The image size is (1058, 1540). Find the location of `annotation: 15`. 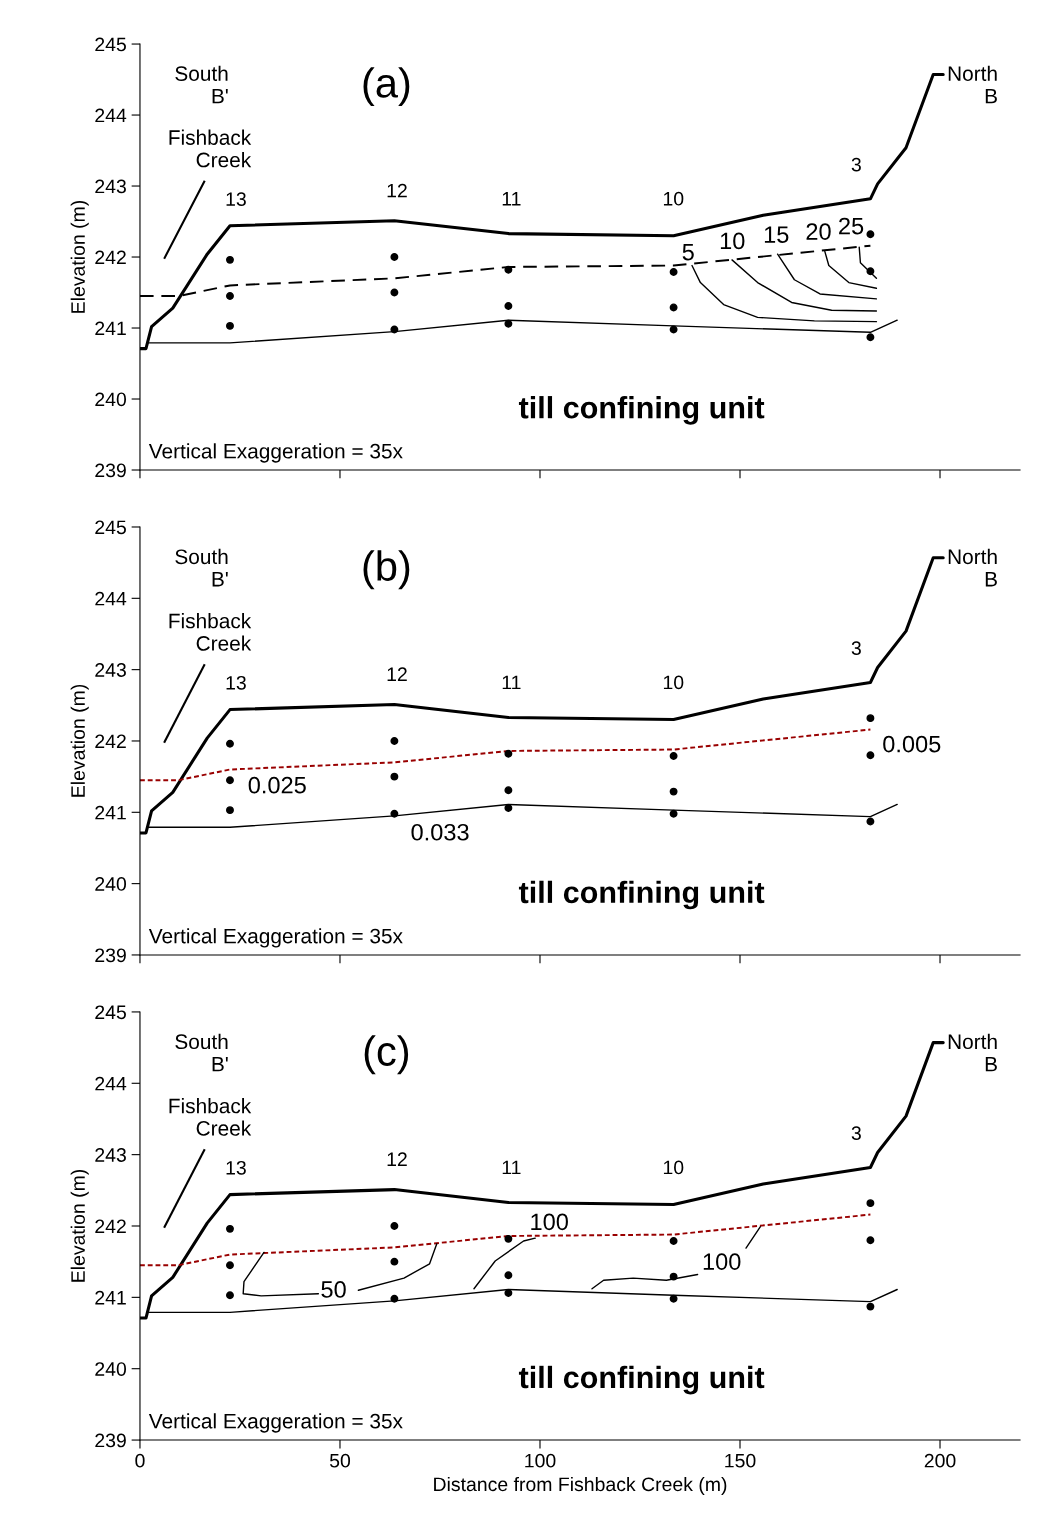

annotation: 15 is located at coordinates (776, 234).